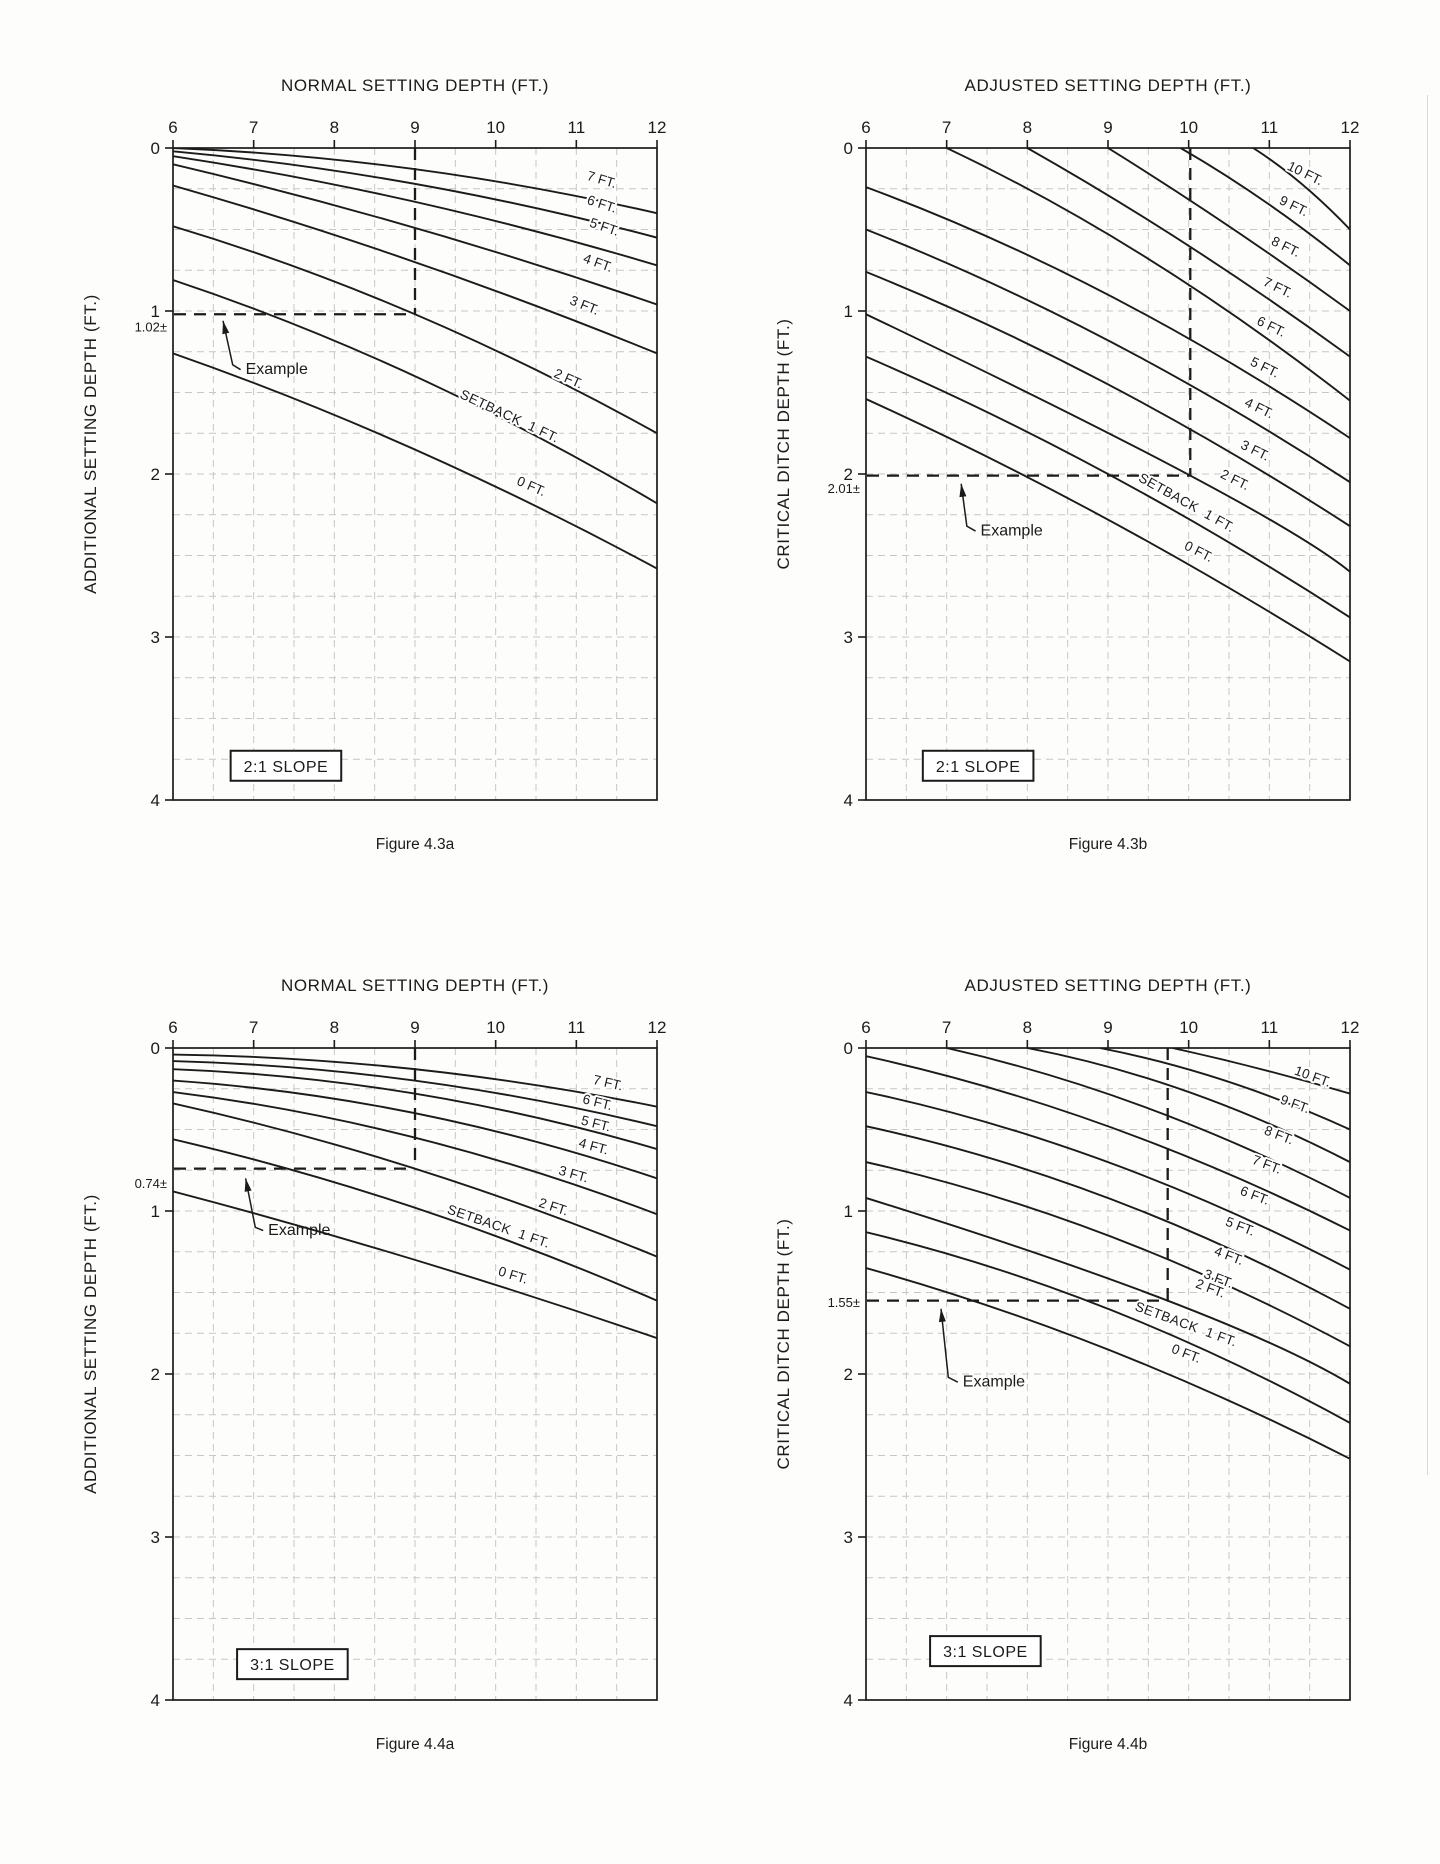 This screenshot has width=1440, height=1864. I want to click on setback-9ft-label: 9 FT., so click(1294, 206).